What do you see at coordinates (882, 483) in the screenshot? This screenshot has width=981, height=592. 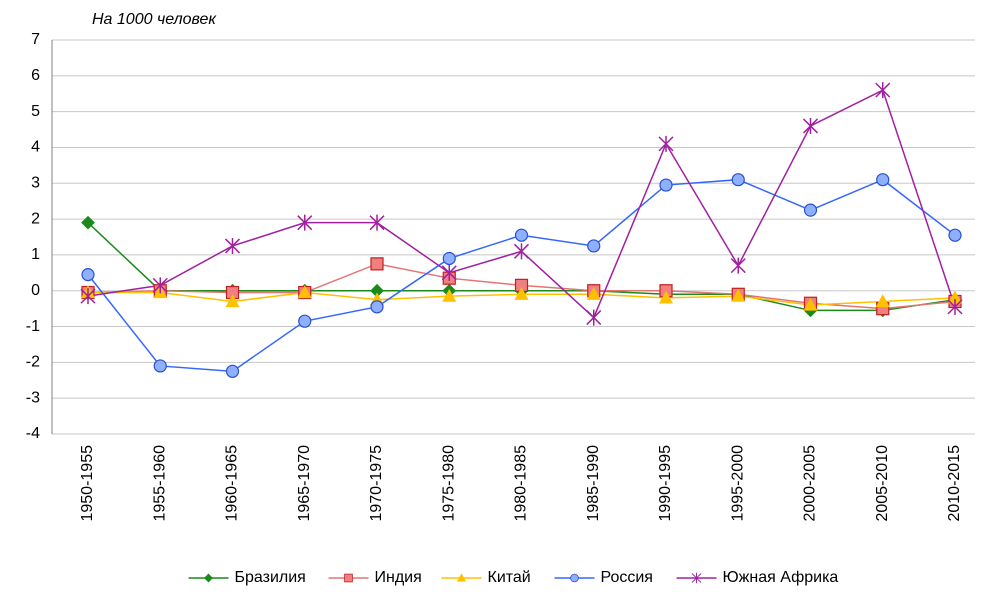 I see `x-tick-label: 2005-2010` at bounding box center [882, 483].